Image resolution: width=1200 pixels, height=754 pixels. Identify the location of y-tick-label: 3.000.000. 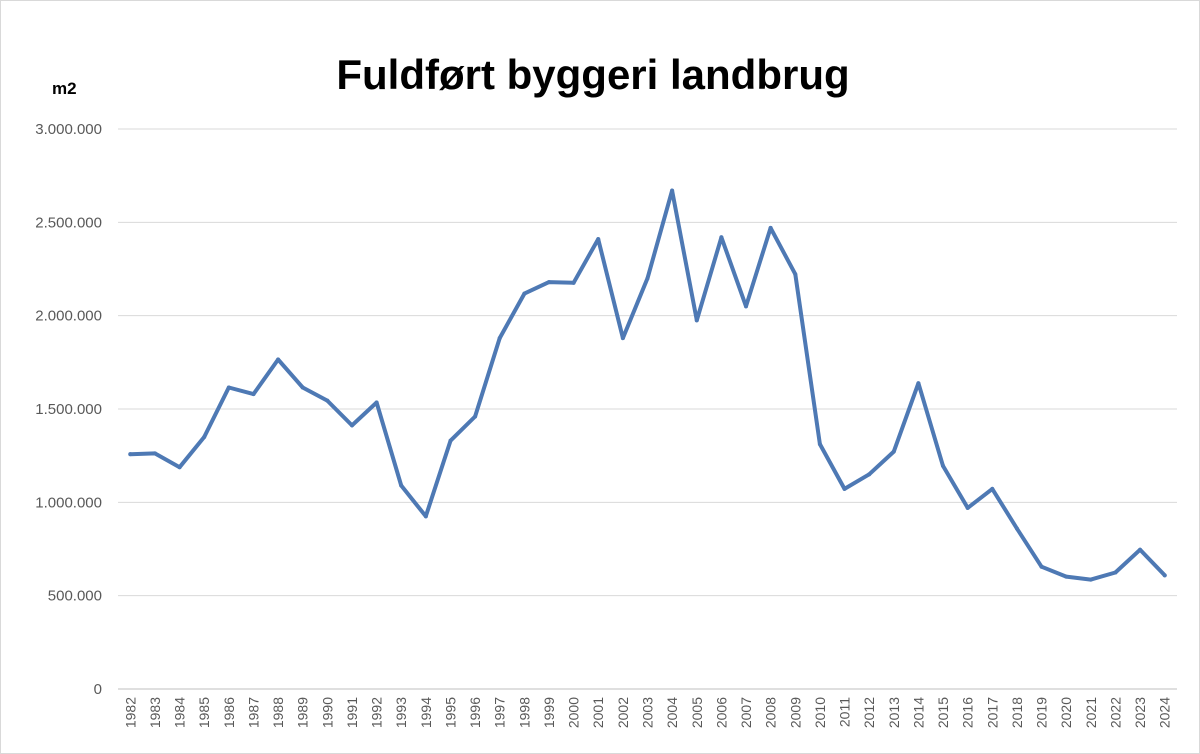
(68, 129).